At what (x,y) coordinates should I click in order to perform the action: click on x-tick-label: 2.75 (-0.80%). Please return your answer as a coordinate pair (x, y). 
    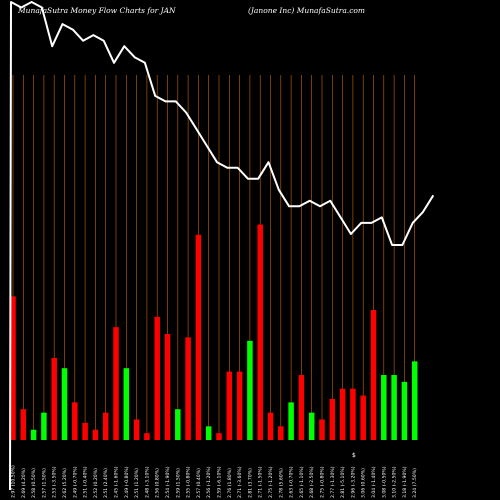
    Looking at the image, I should click on (323, 482).